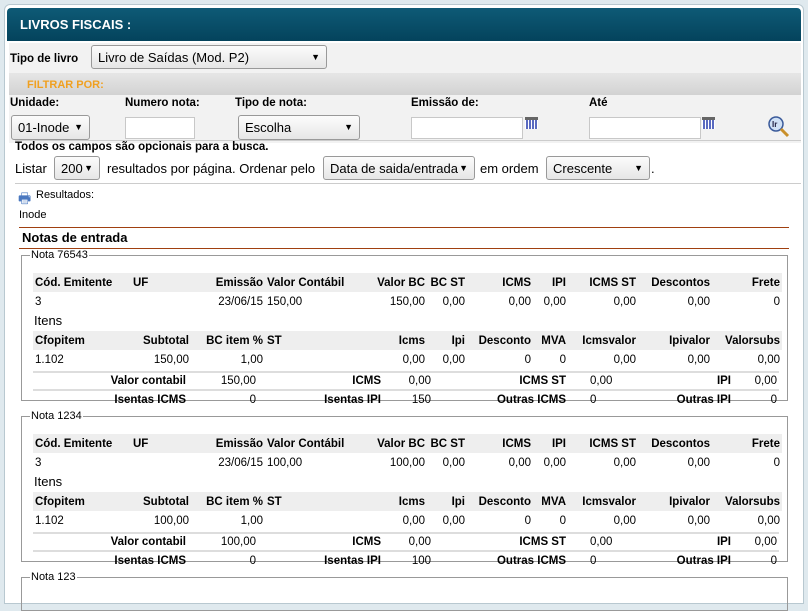 The height and width of the screenshot is (611, 808). Describe the element at coordinates (776, 301) in the screenshot. I see `note-row-cell: 0` at that location.